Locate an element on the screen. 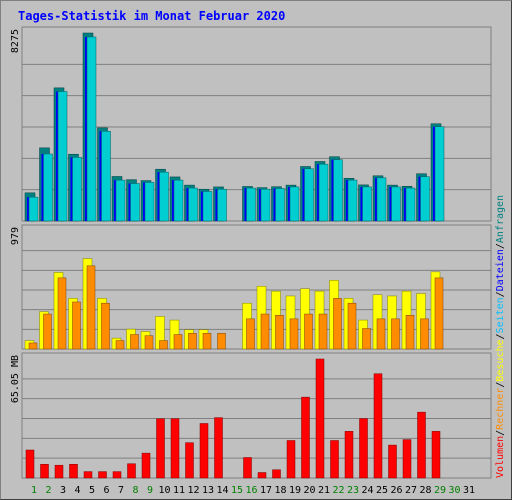 Image resolution: width=512 pixels, height=500 pixels. day-label-24: 24 is located at coordinates (367, 490).